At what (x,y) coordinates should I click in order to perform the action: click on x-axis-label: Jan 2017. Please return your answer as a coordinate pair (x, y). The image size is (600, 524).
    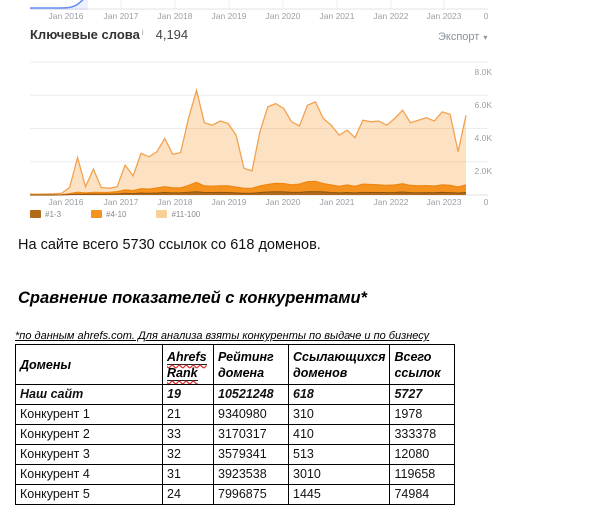
    Looking at the image, I should click on (121, 202).